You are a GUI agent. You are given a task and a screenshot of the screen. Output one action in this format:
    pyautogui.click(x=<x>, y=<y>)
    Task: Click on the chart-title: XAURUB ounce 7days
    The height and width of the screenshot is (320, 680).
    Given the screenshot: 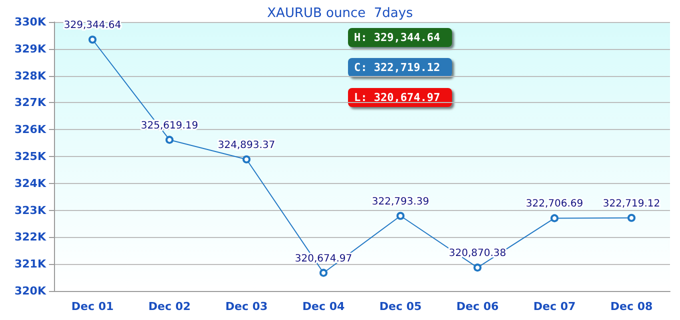 What is the action you would take?
    pyautogui.click(x=340, y=13)
    